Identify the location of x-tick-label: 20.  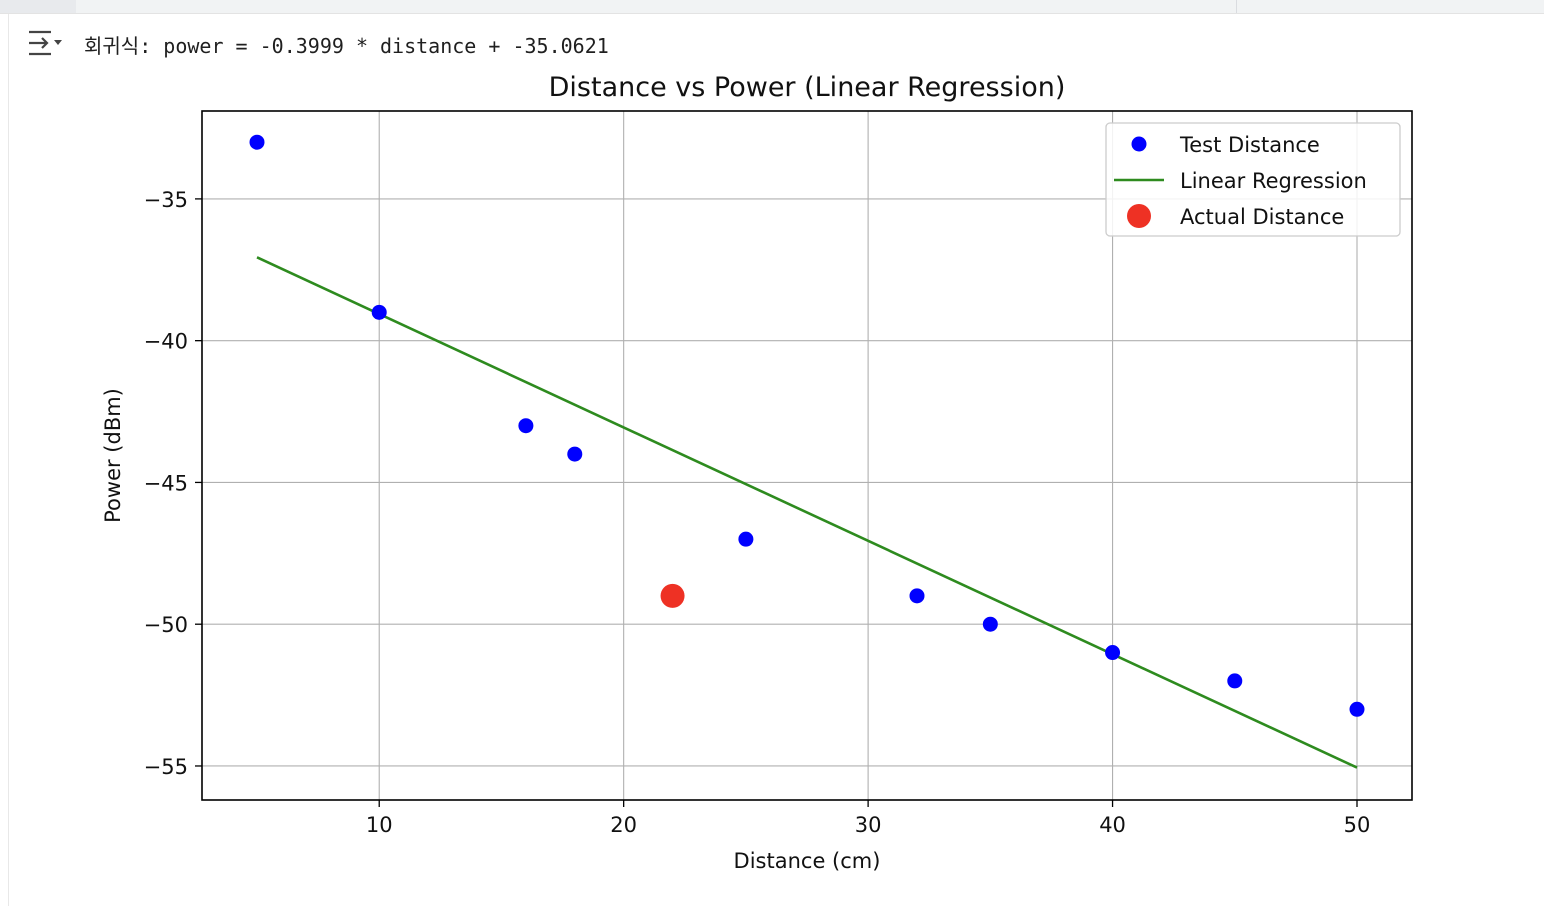
(623, 825).